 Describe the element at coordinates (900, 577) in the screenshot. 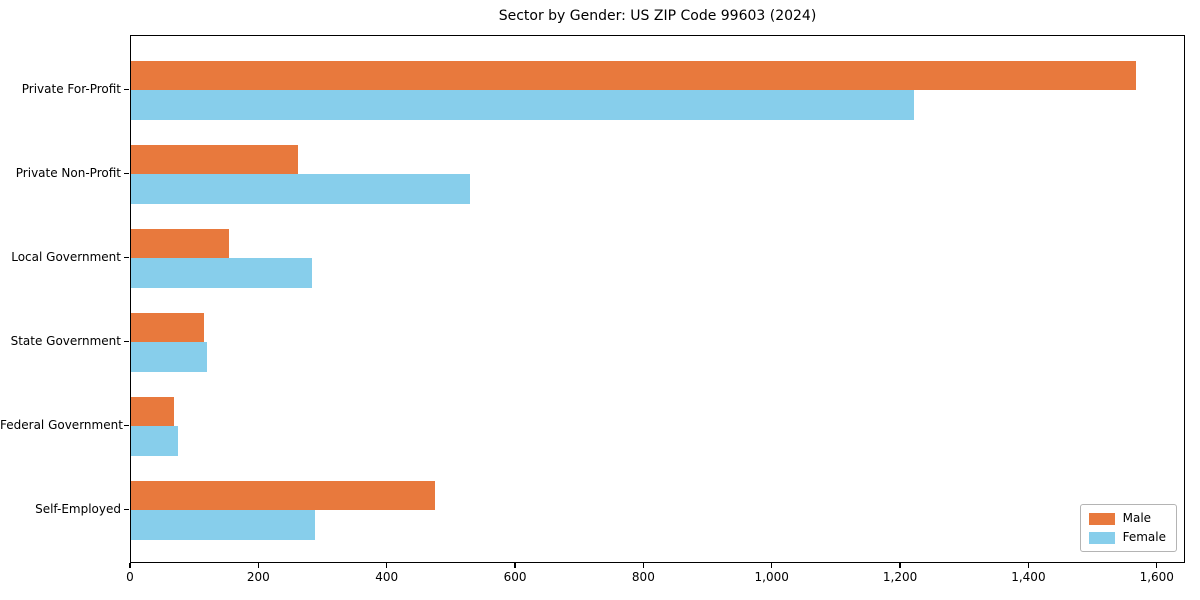

I see `x-tick-label: 1,200` at that location.